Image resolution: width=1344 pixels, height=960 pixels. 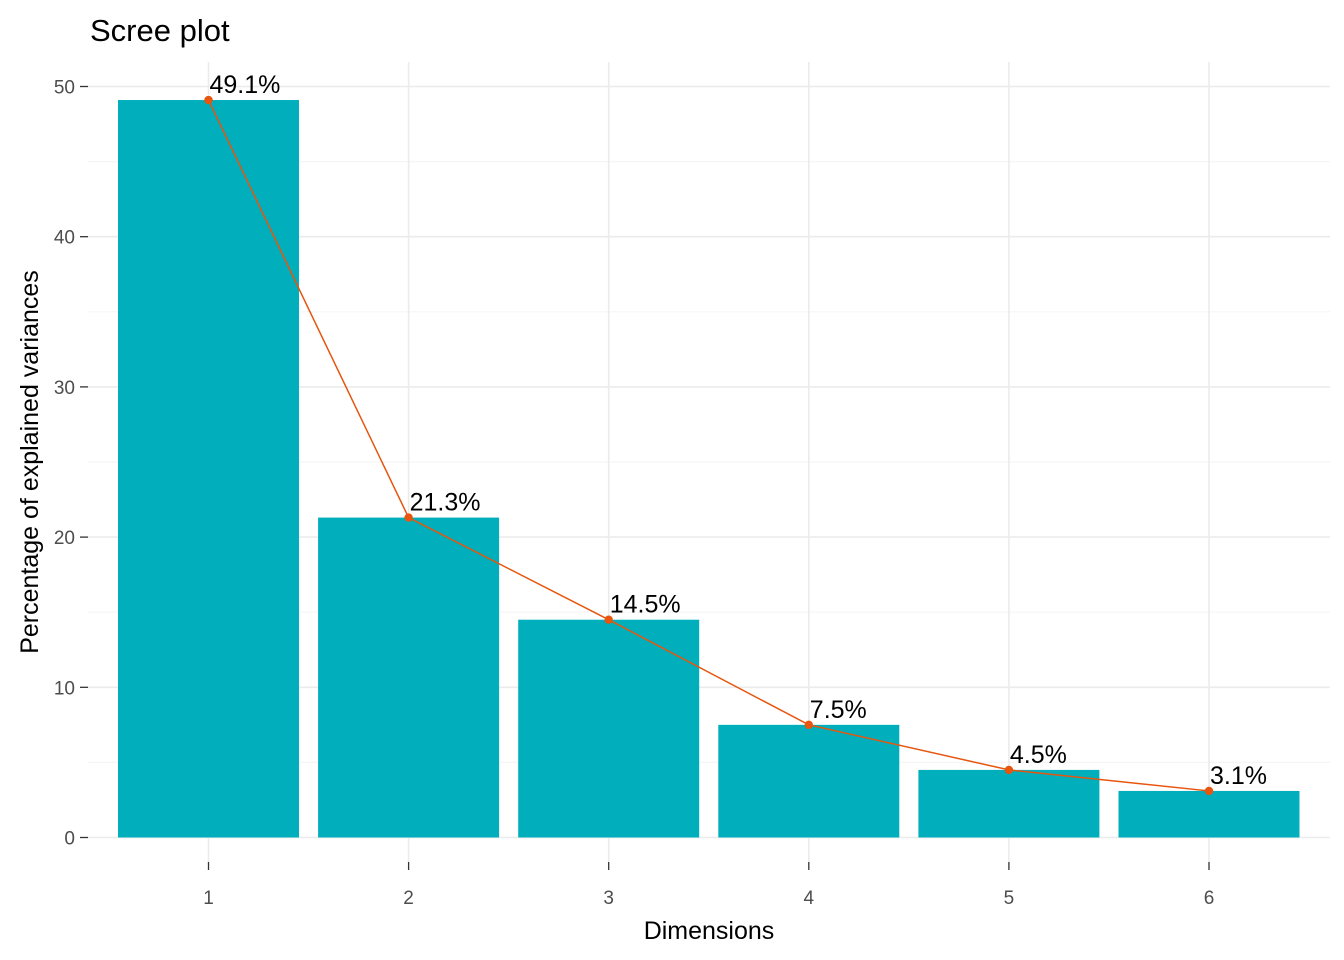 What do you see at coordinates (1009, 898) in the screenshot?
I see `x-tick-label: 5` at bounding box center [1009, 898].